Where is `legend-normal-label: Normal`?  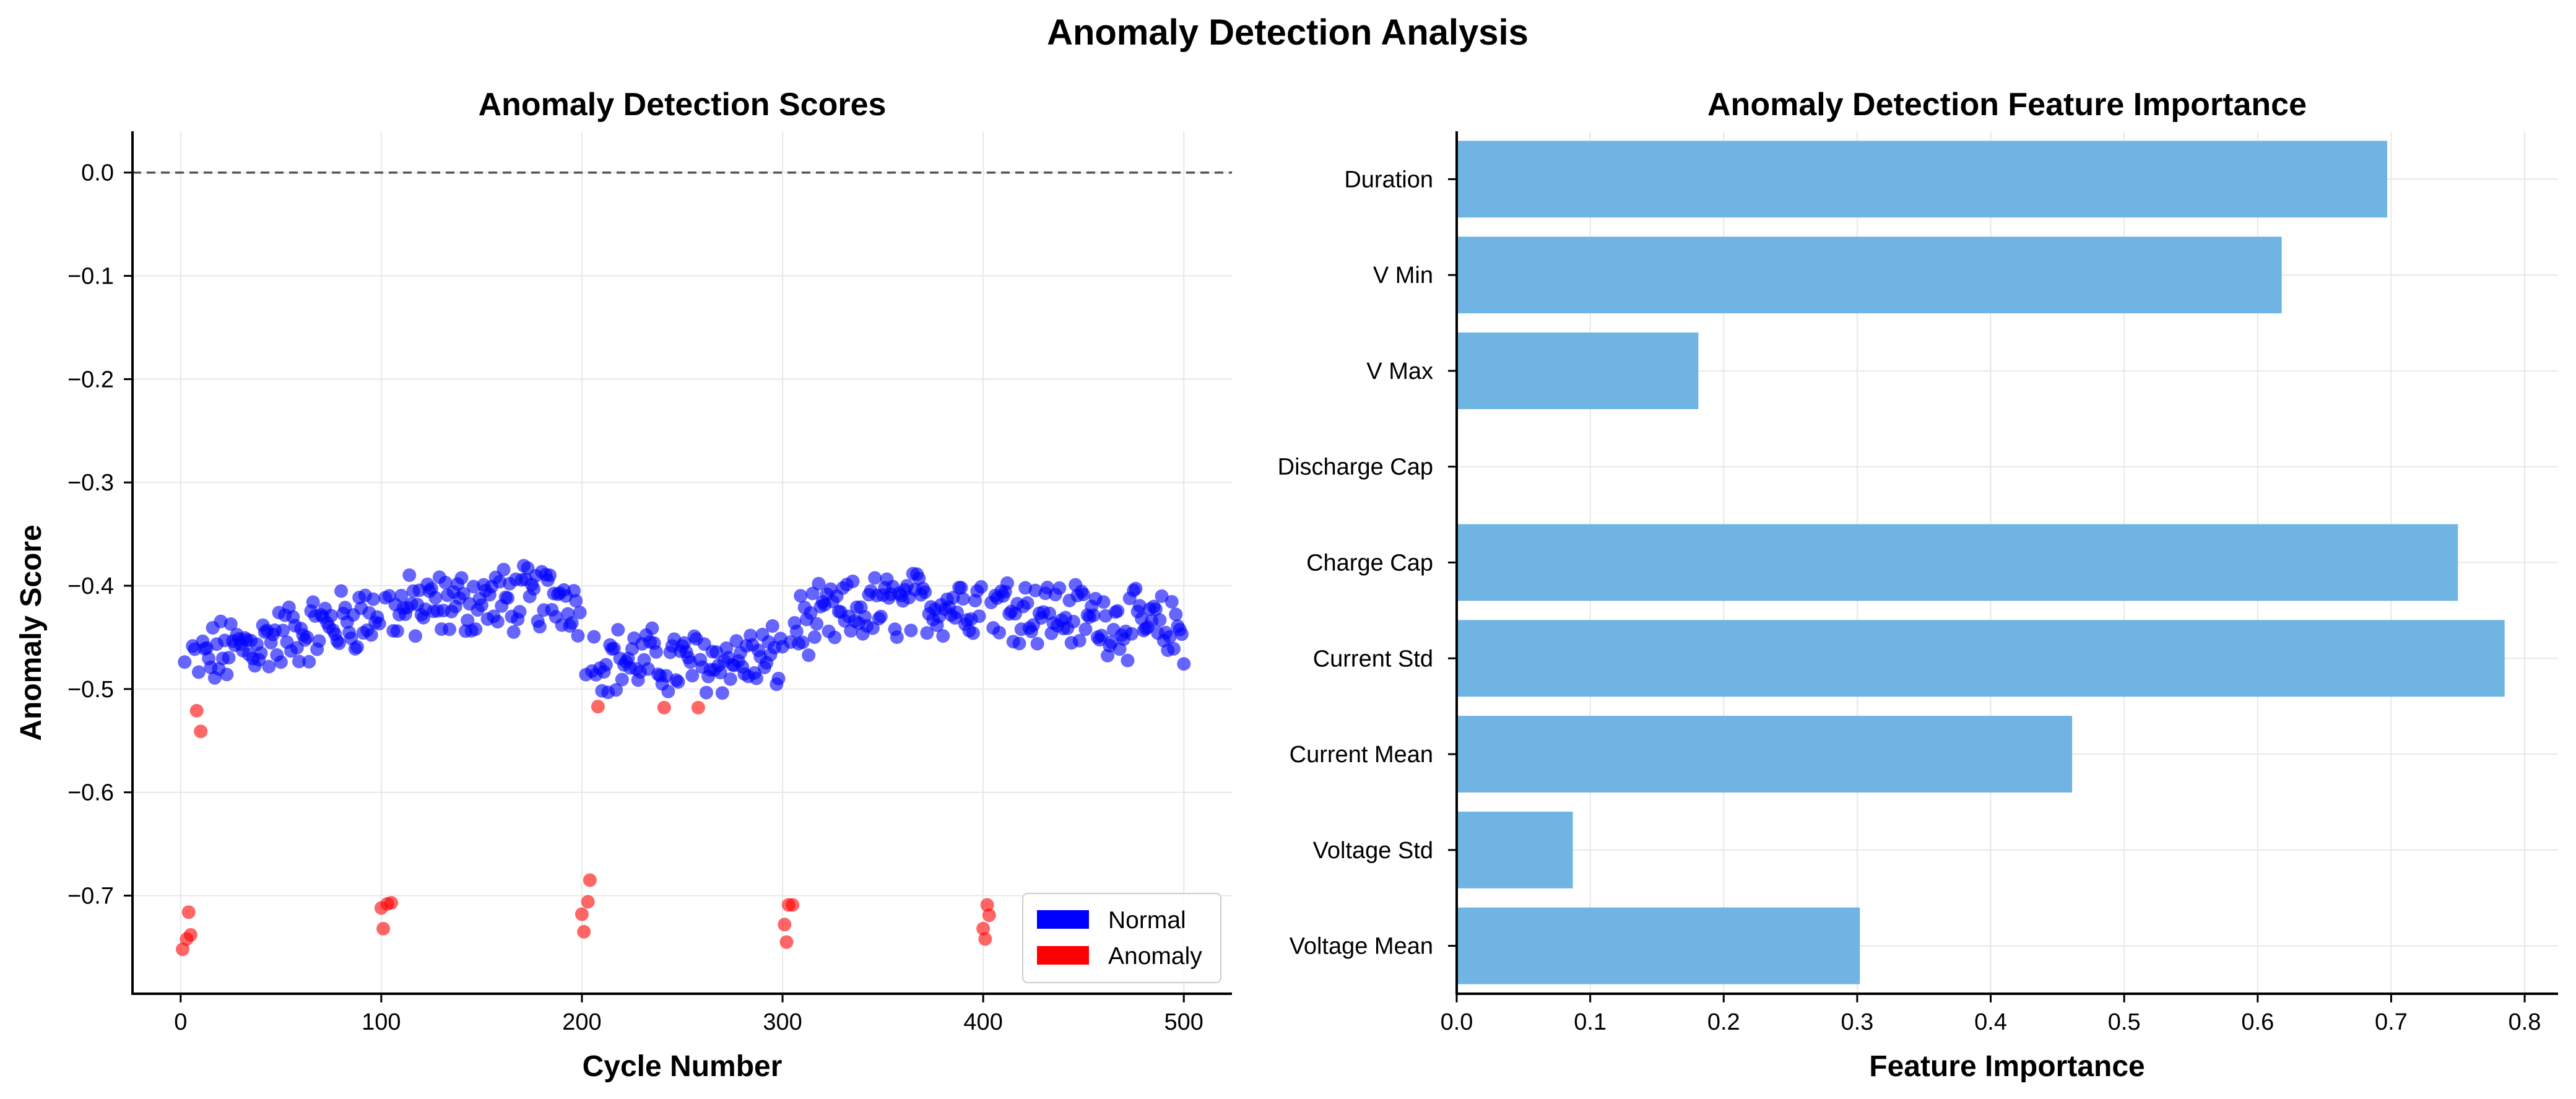
legend-normal-label: Normal is located at coordinates (1147, 920).